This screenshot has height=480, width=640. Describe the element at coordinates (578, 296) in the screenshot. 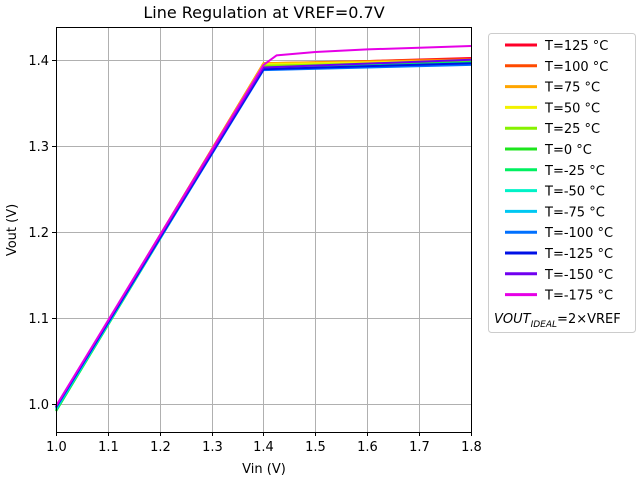

I see `legend-label-12: T=-175 °C` at that location.